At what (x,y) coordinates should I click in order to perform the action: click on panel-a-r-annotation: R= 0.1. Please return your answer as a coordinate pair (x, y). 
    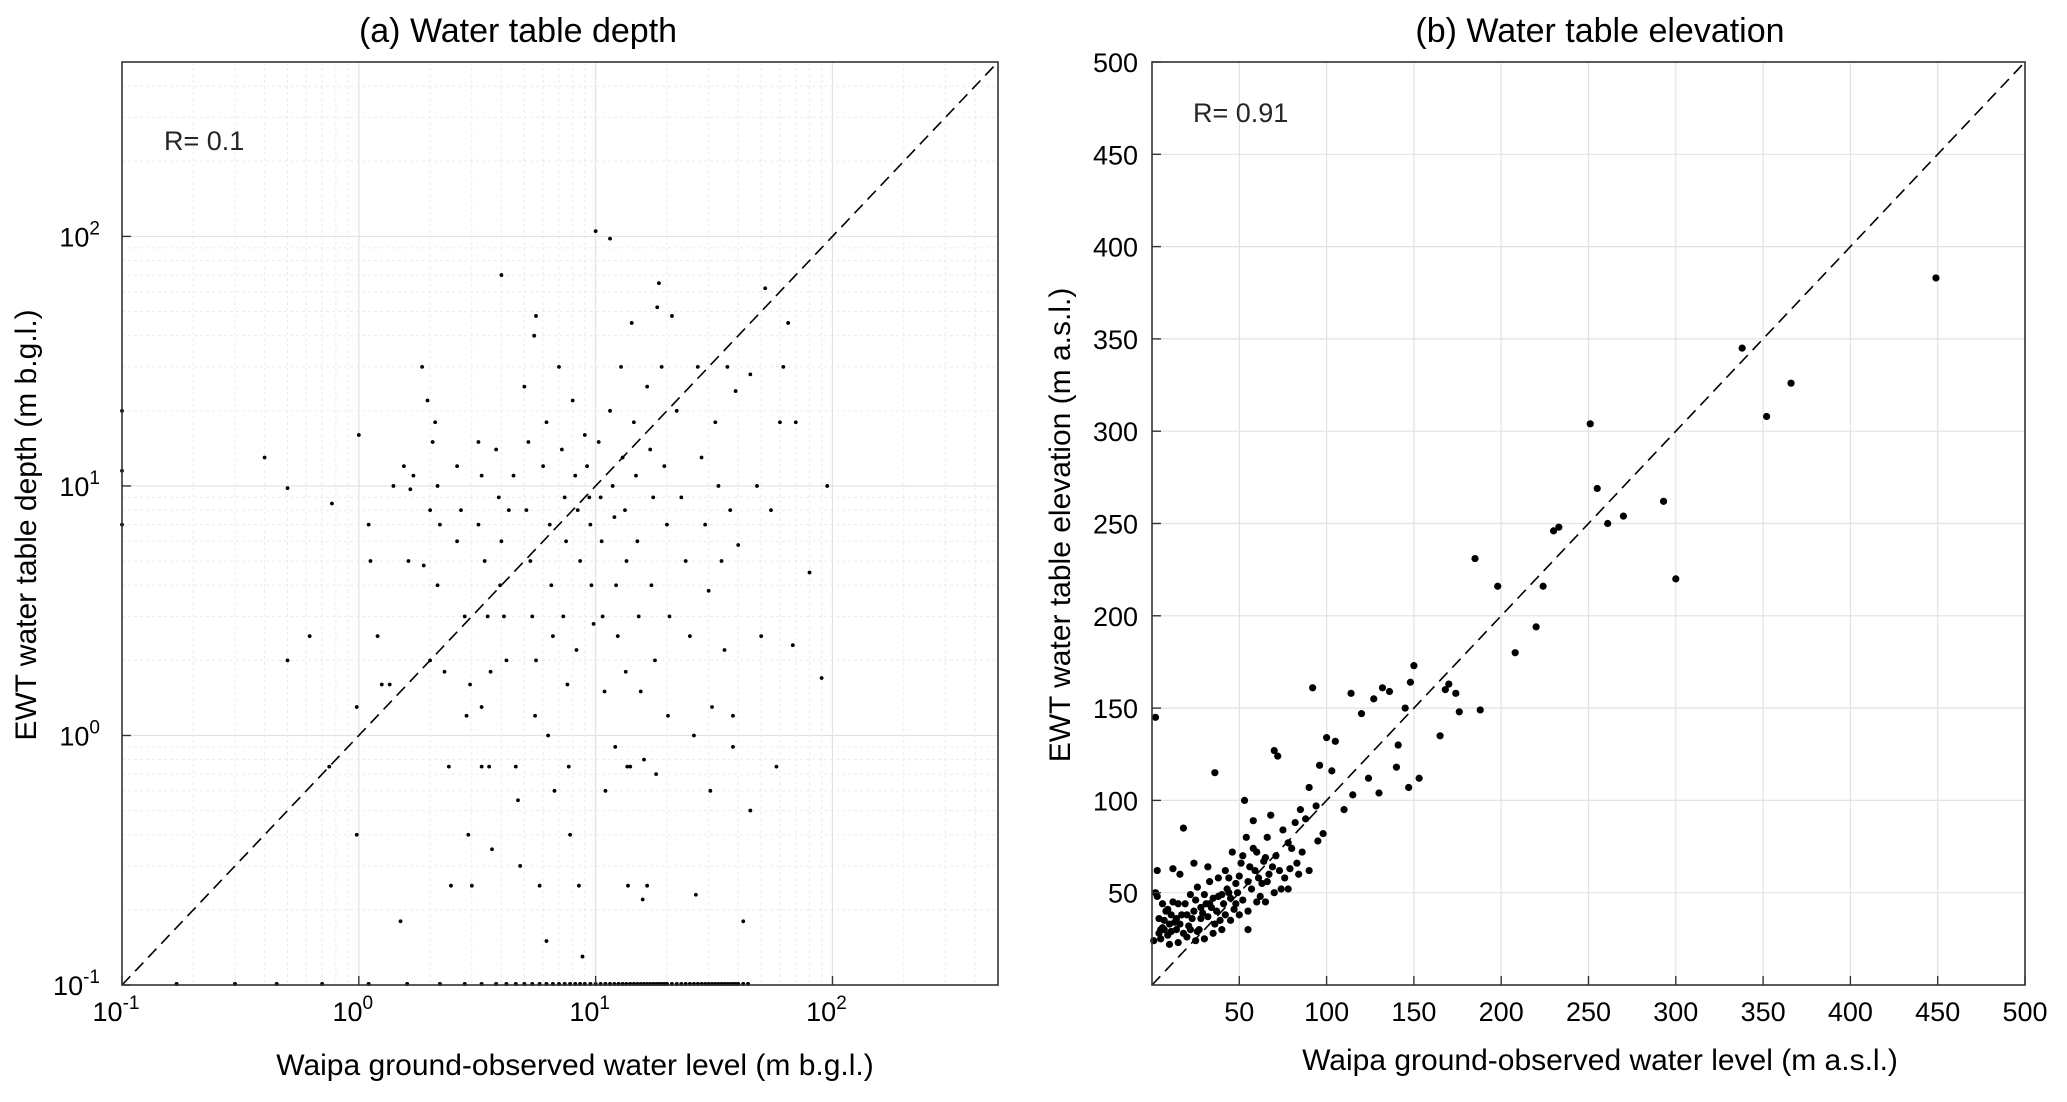
    Looking at the image, I should click on (204, 141).